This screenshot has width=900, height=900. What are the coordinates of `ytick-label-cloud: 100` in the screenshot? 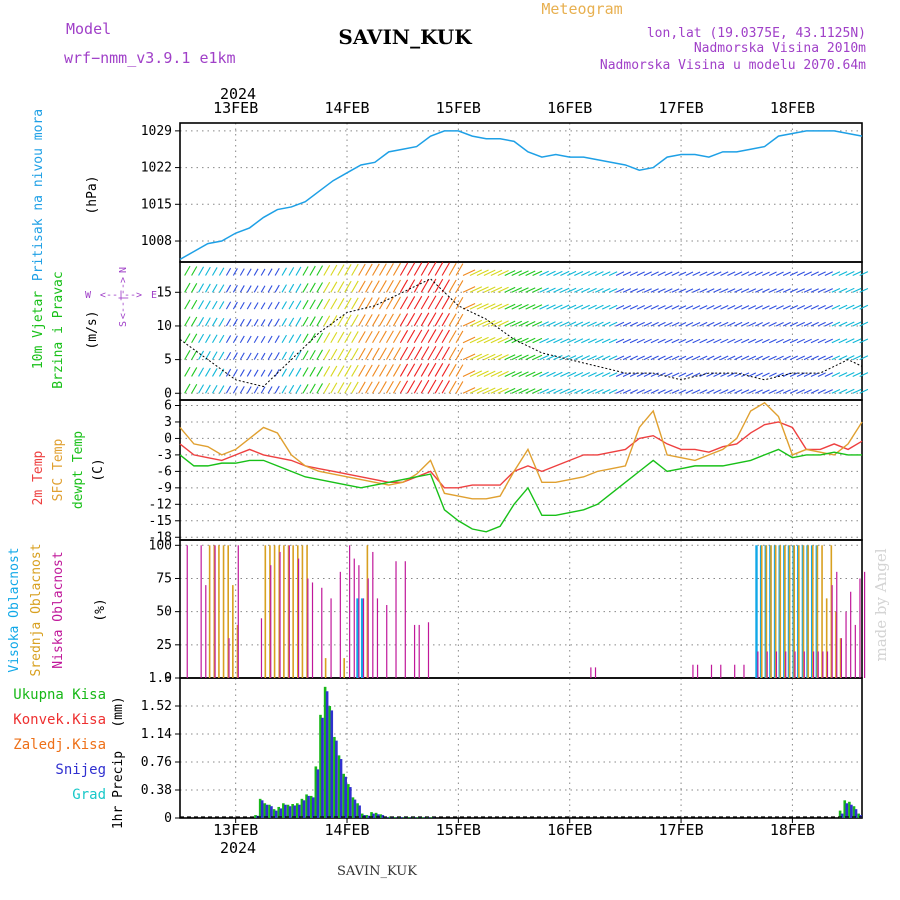 It's located at (160, 545).